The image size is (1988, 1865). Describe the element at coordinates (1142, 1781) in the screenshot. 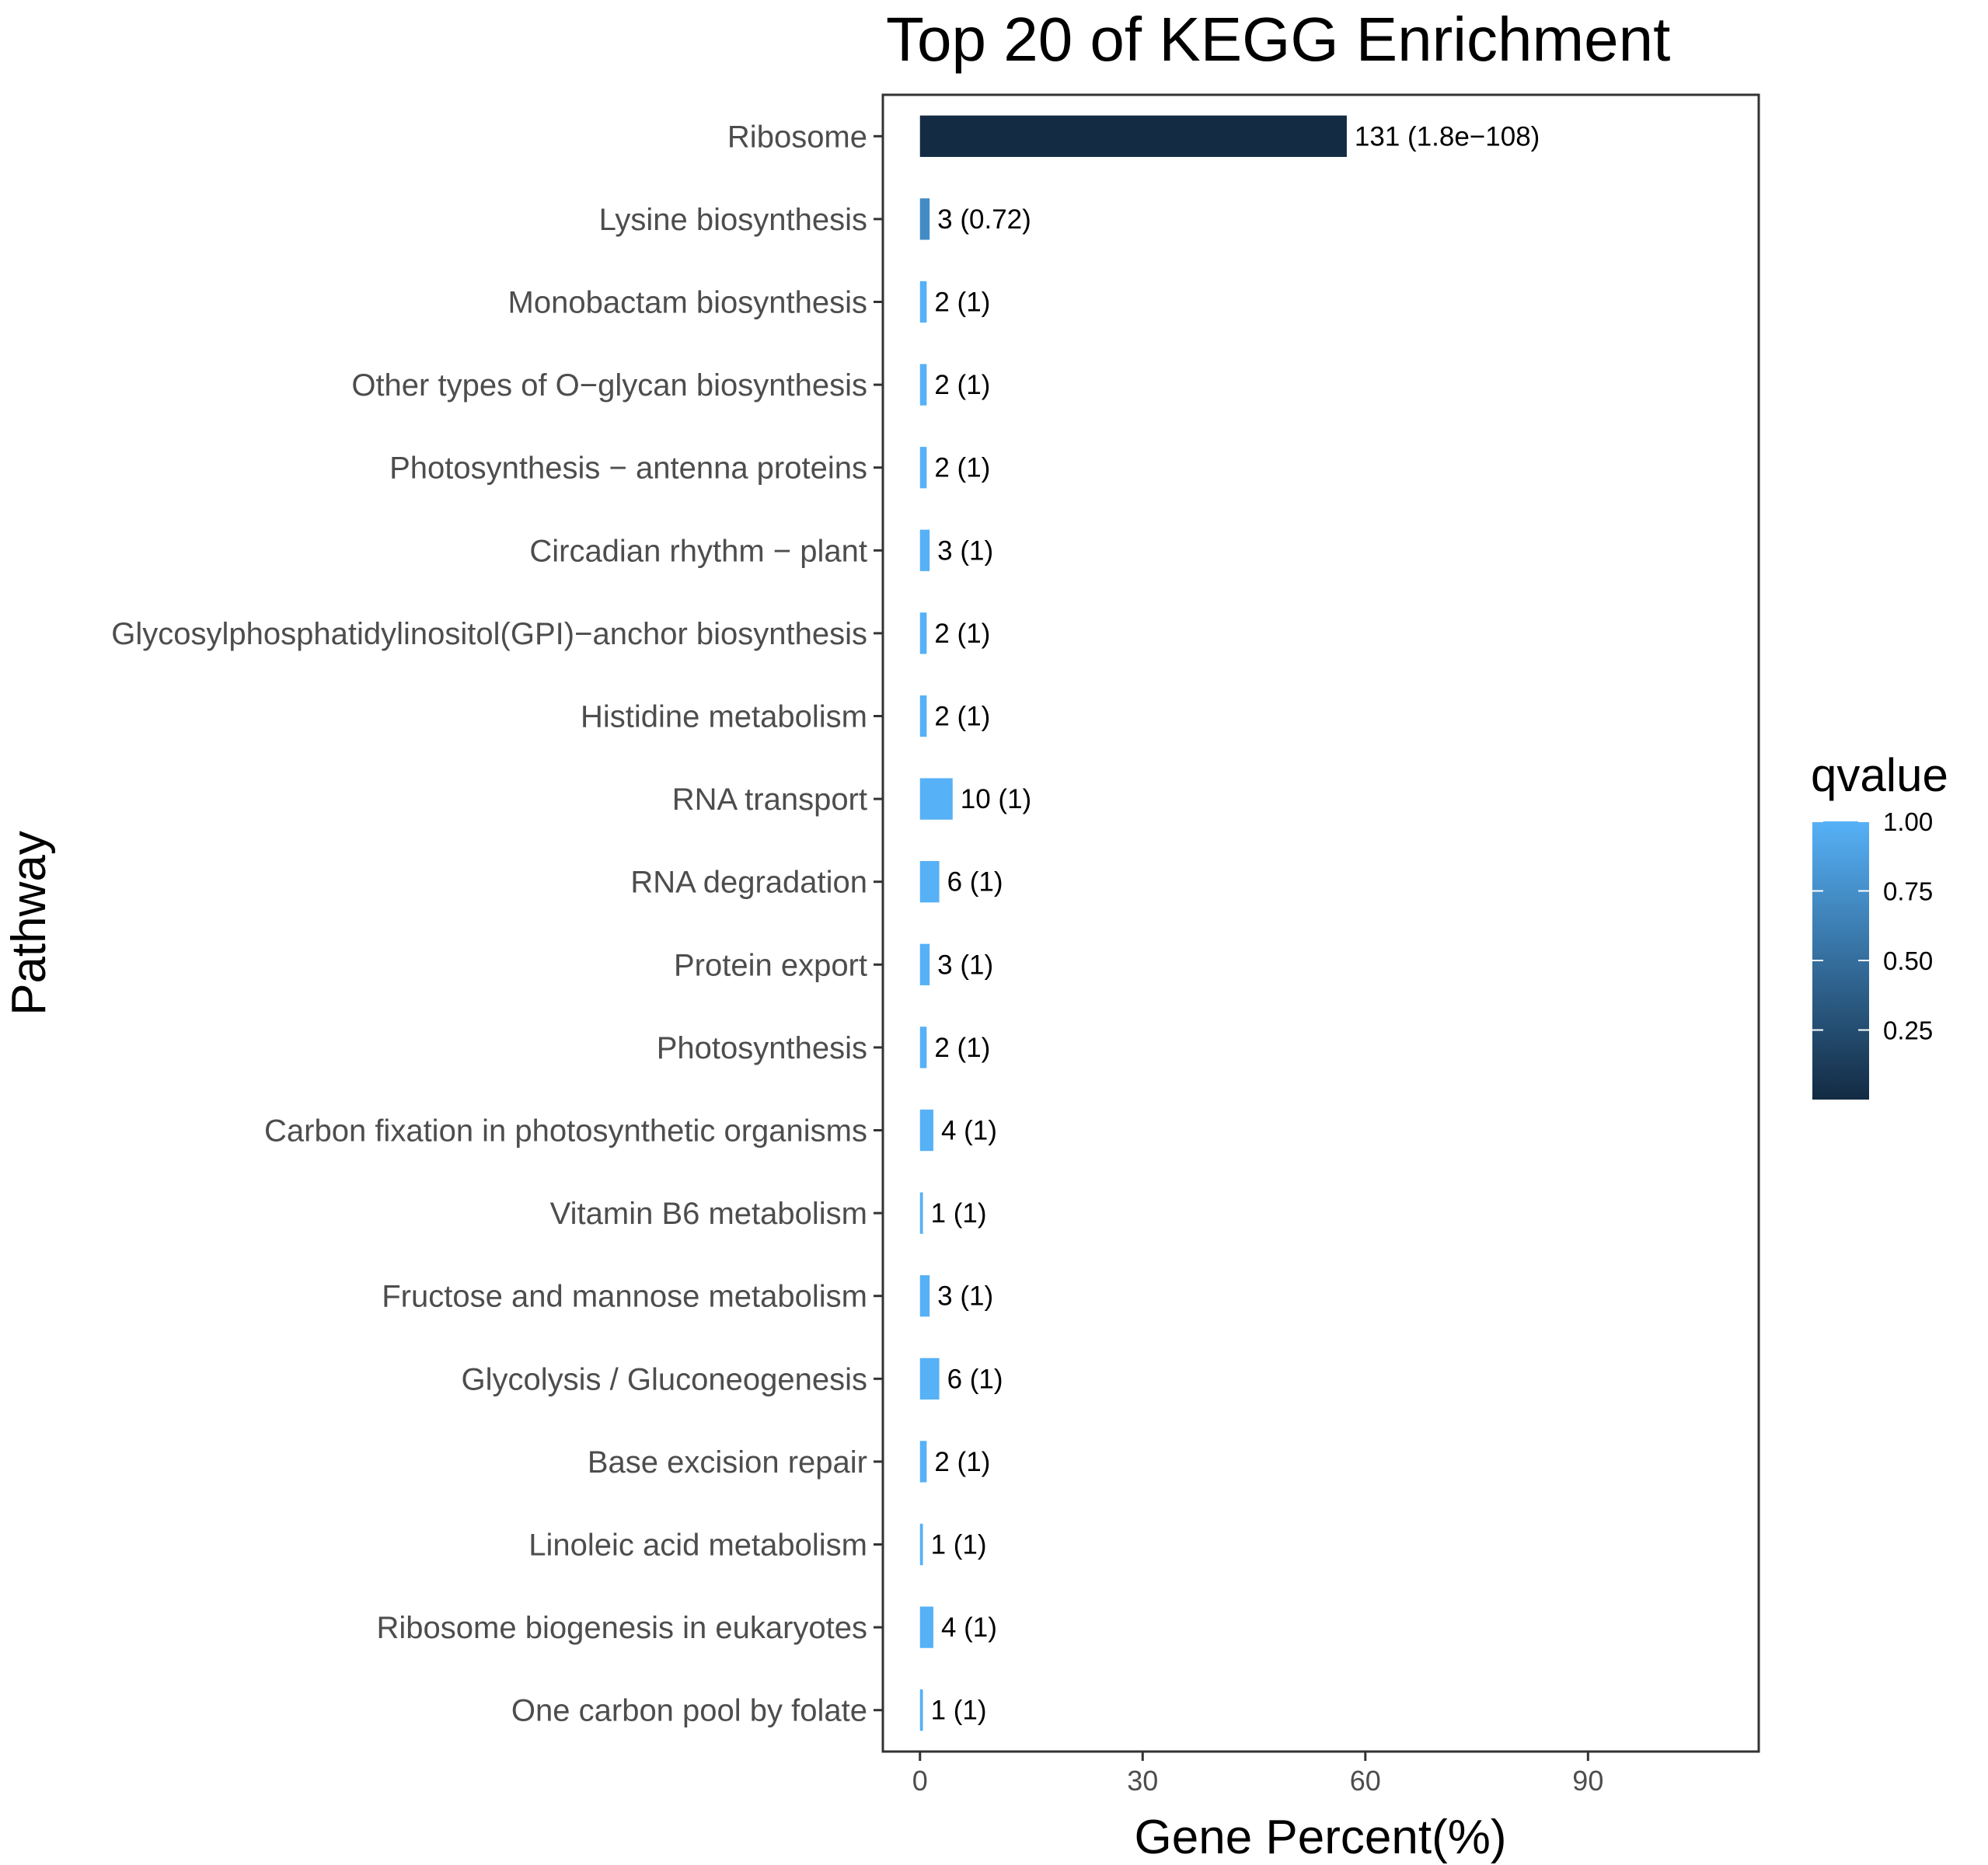

I see `x-tick-label: 30` at that location.